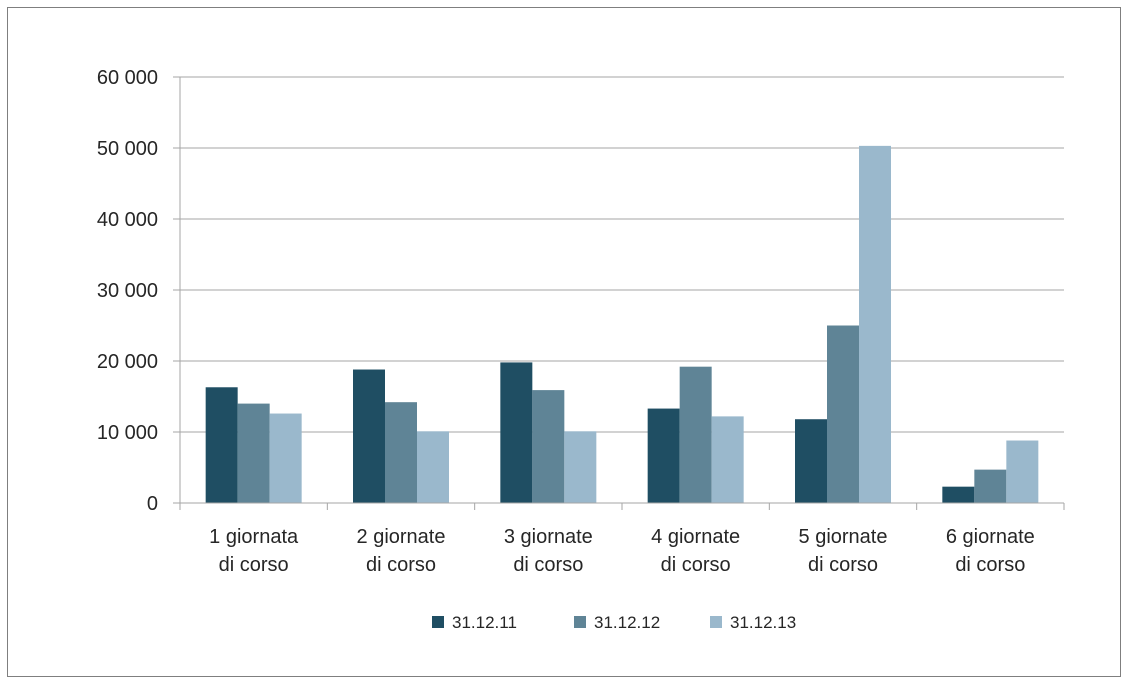  What do you see at coordinates (843, 537) in the screenshot?
I see `x-tick-label: 5 giornate` at bounding box center [843, 537].